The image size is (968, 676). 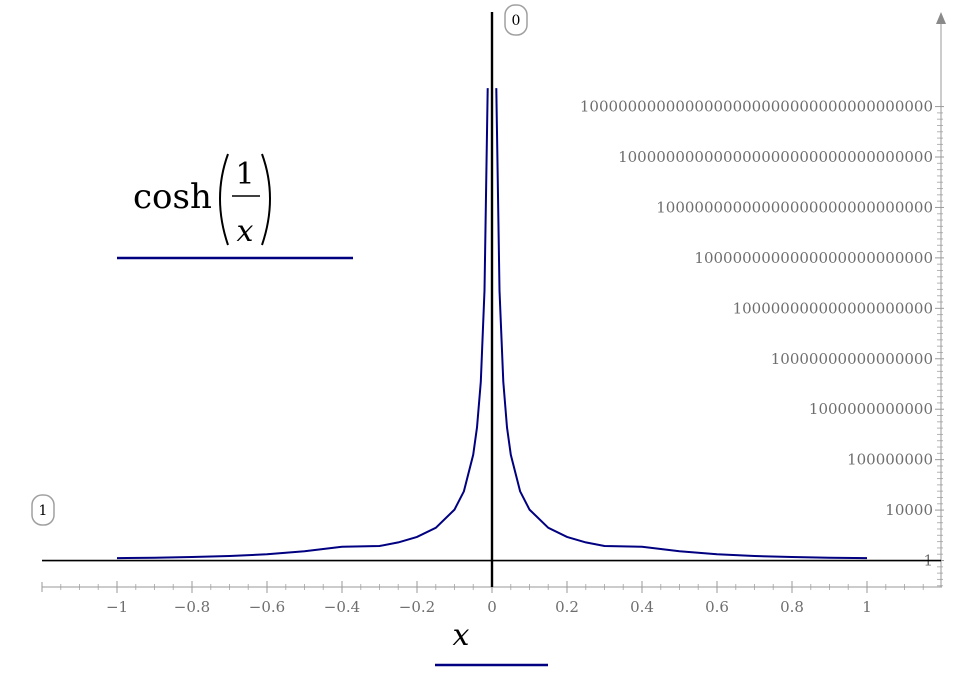 I want to click on y-tick-label: 10000000000000000, so click(x=852, y=359).